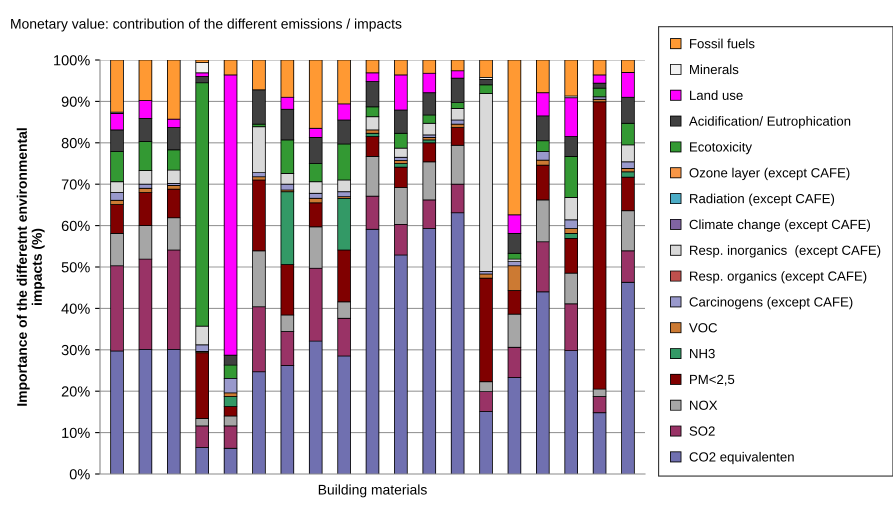  Describe the element at coordinates (712, 380) in the screenshot. I see `legend-label: PM<2,5` at that location.